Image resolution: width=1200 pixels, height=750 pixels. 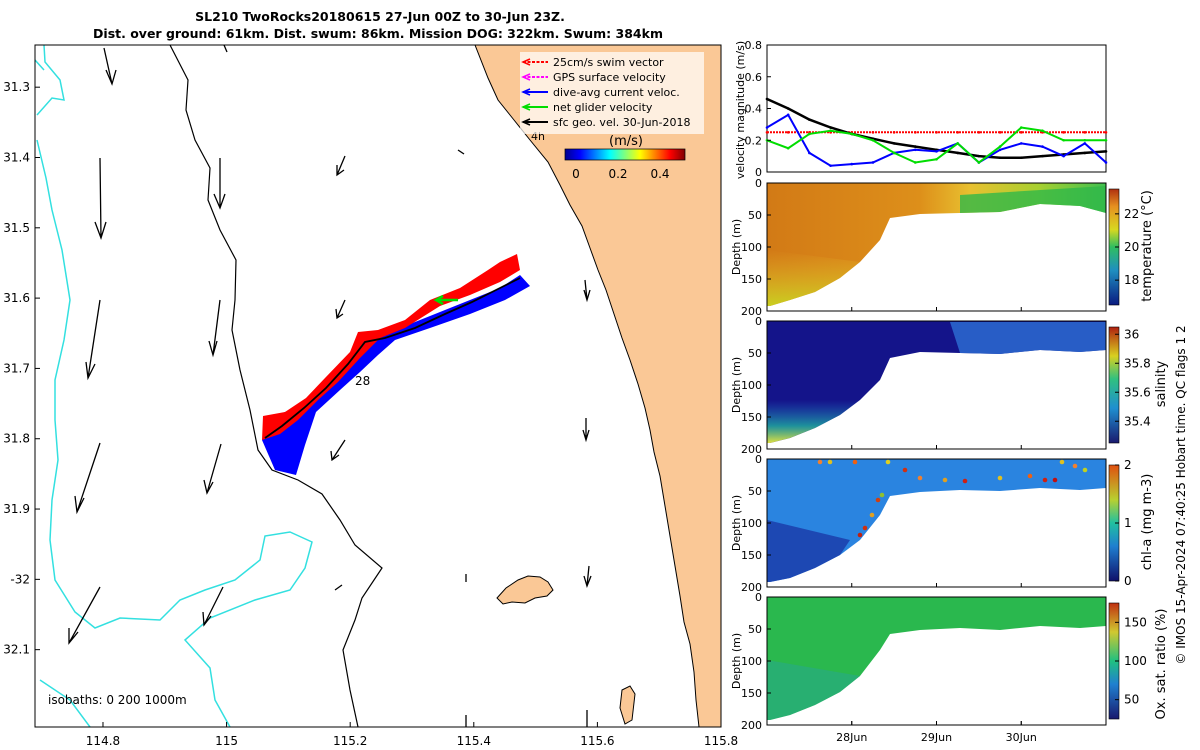 What do you see at coordinates (16, 157) in the screenshot?
I see `map-y-tick-label: 31.4` at bounding box center [16, 157].